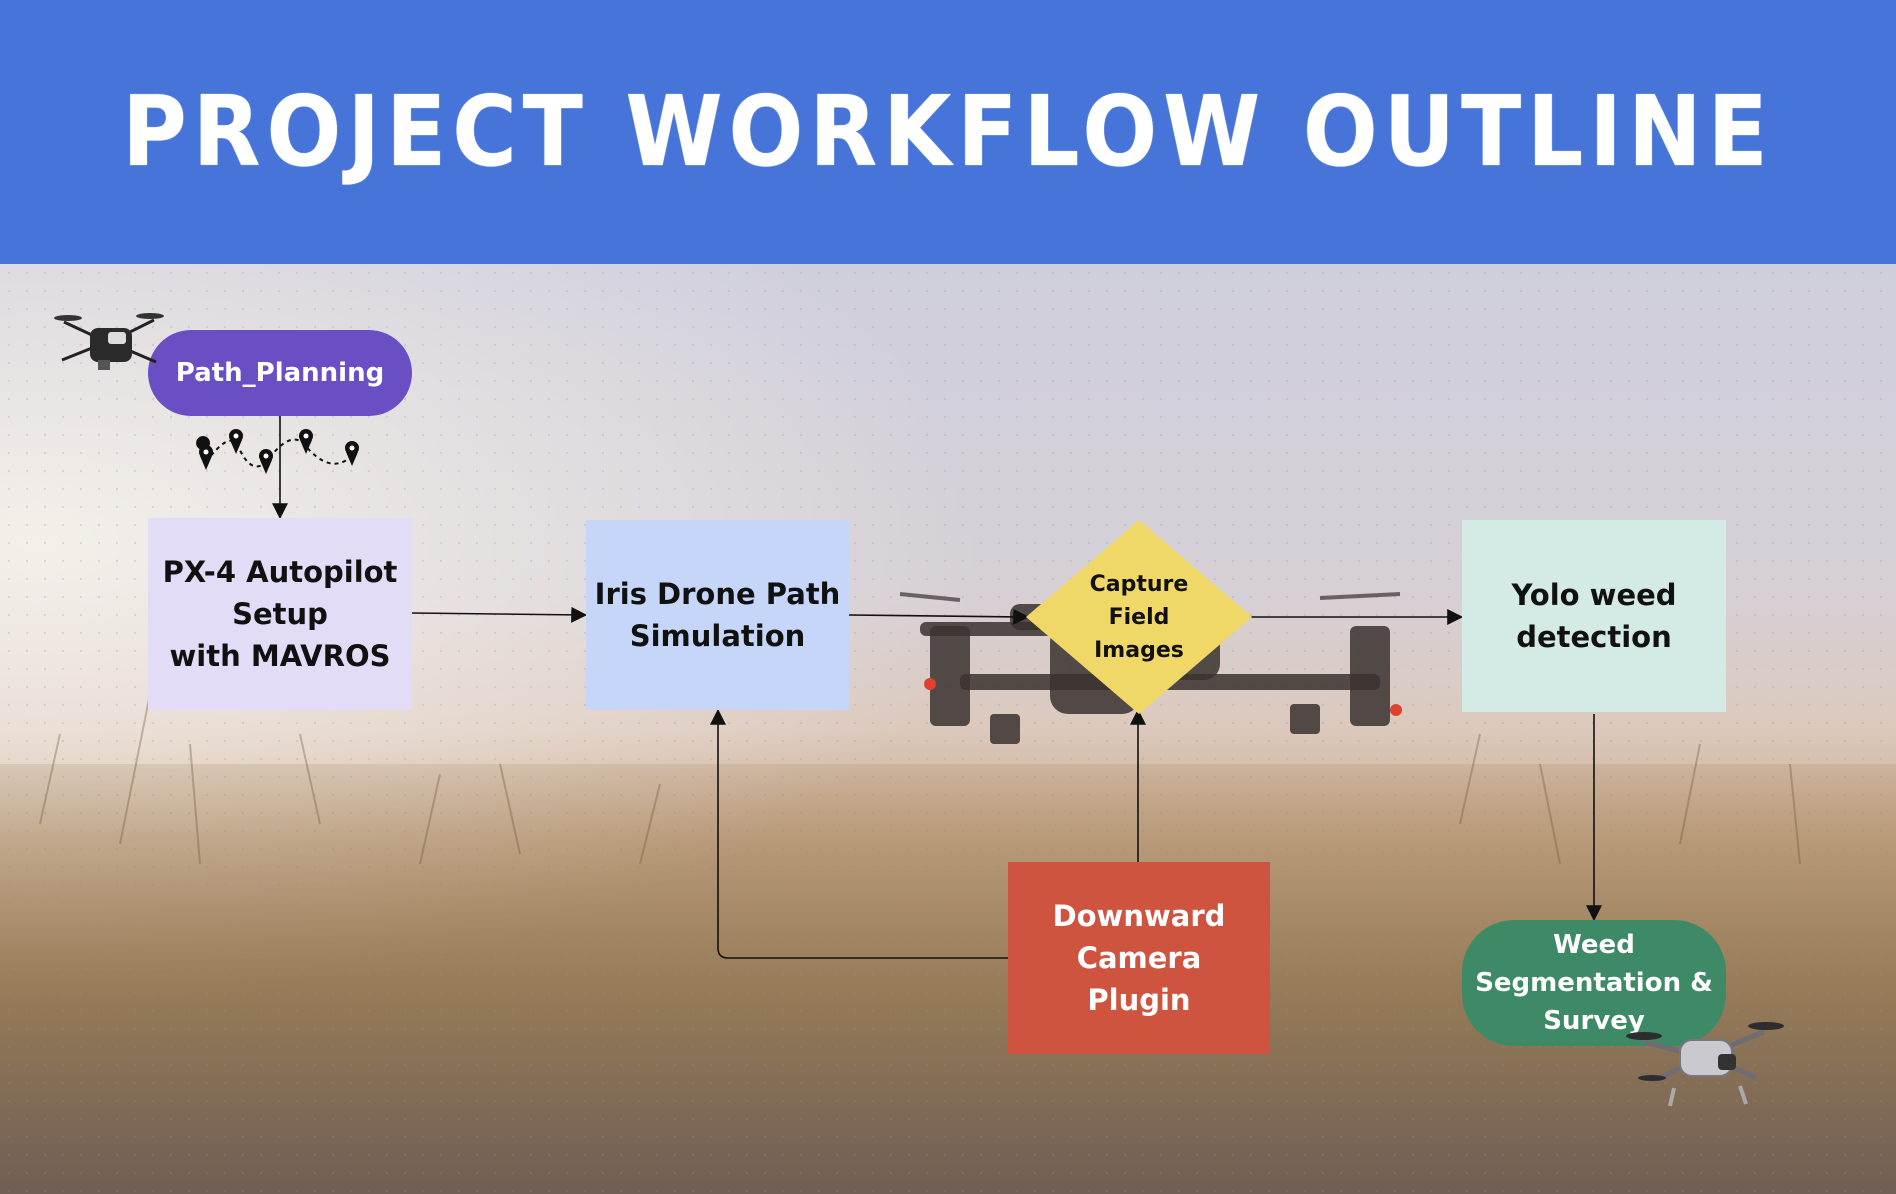 The height and width of the screenshot is (1194, 1896). I want to click on node-iris-simulation: Iris Drone Path Simulation, so click(717, 615).